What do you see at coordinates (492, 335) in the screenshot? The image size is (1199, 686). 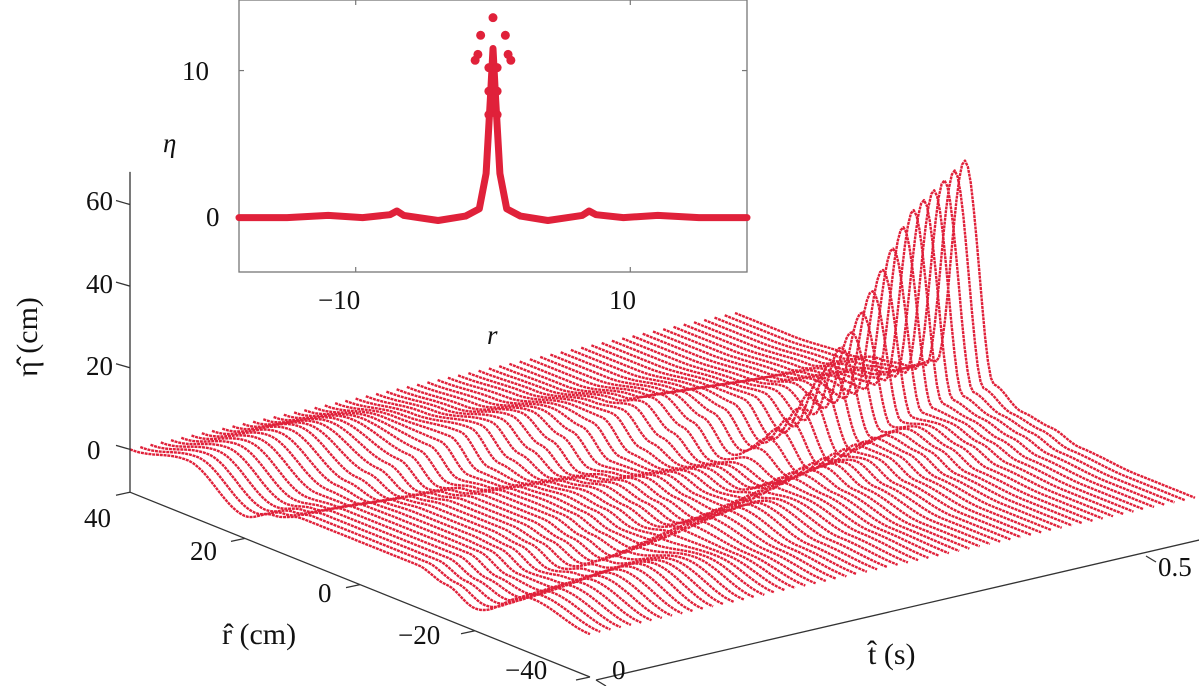 I see `inset-x-label: r` at bounding box center [492, 335].